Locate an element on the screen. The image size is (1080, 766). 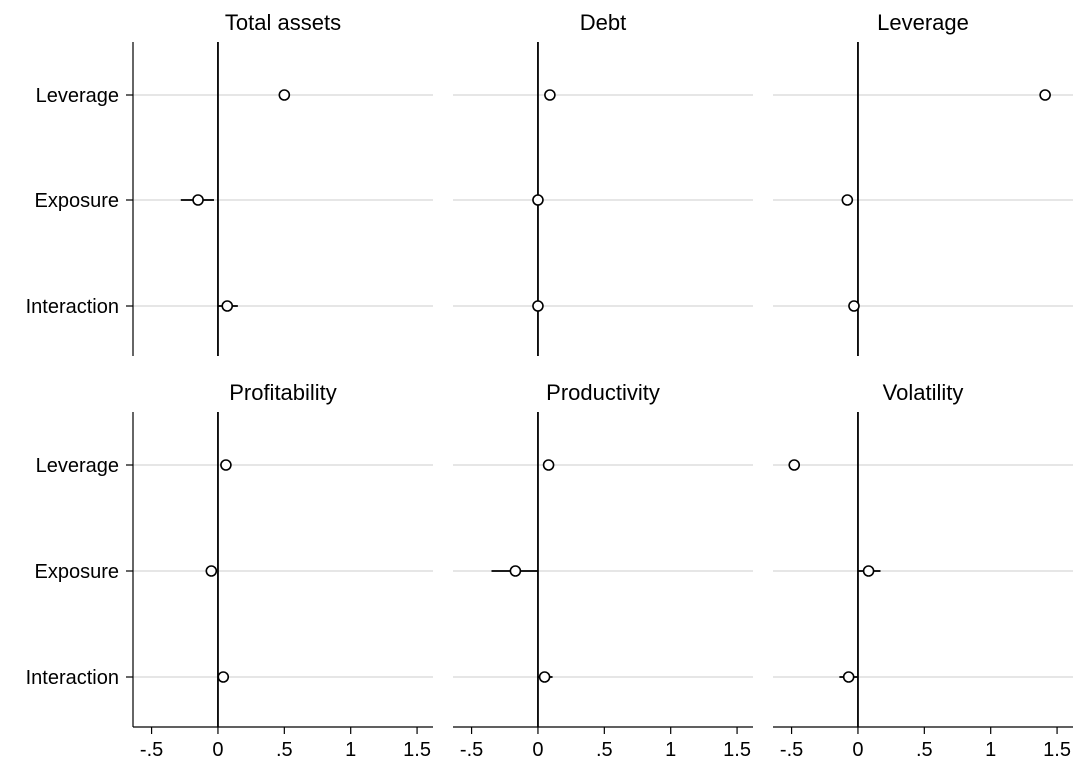
panel-3: Leverage is located at coordinates (923, 183).